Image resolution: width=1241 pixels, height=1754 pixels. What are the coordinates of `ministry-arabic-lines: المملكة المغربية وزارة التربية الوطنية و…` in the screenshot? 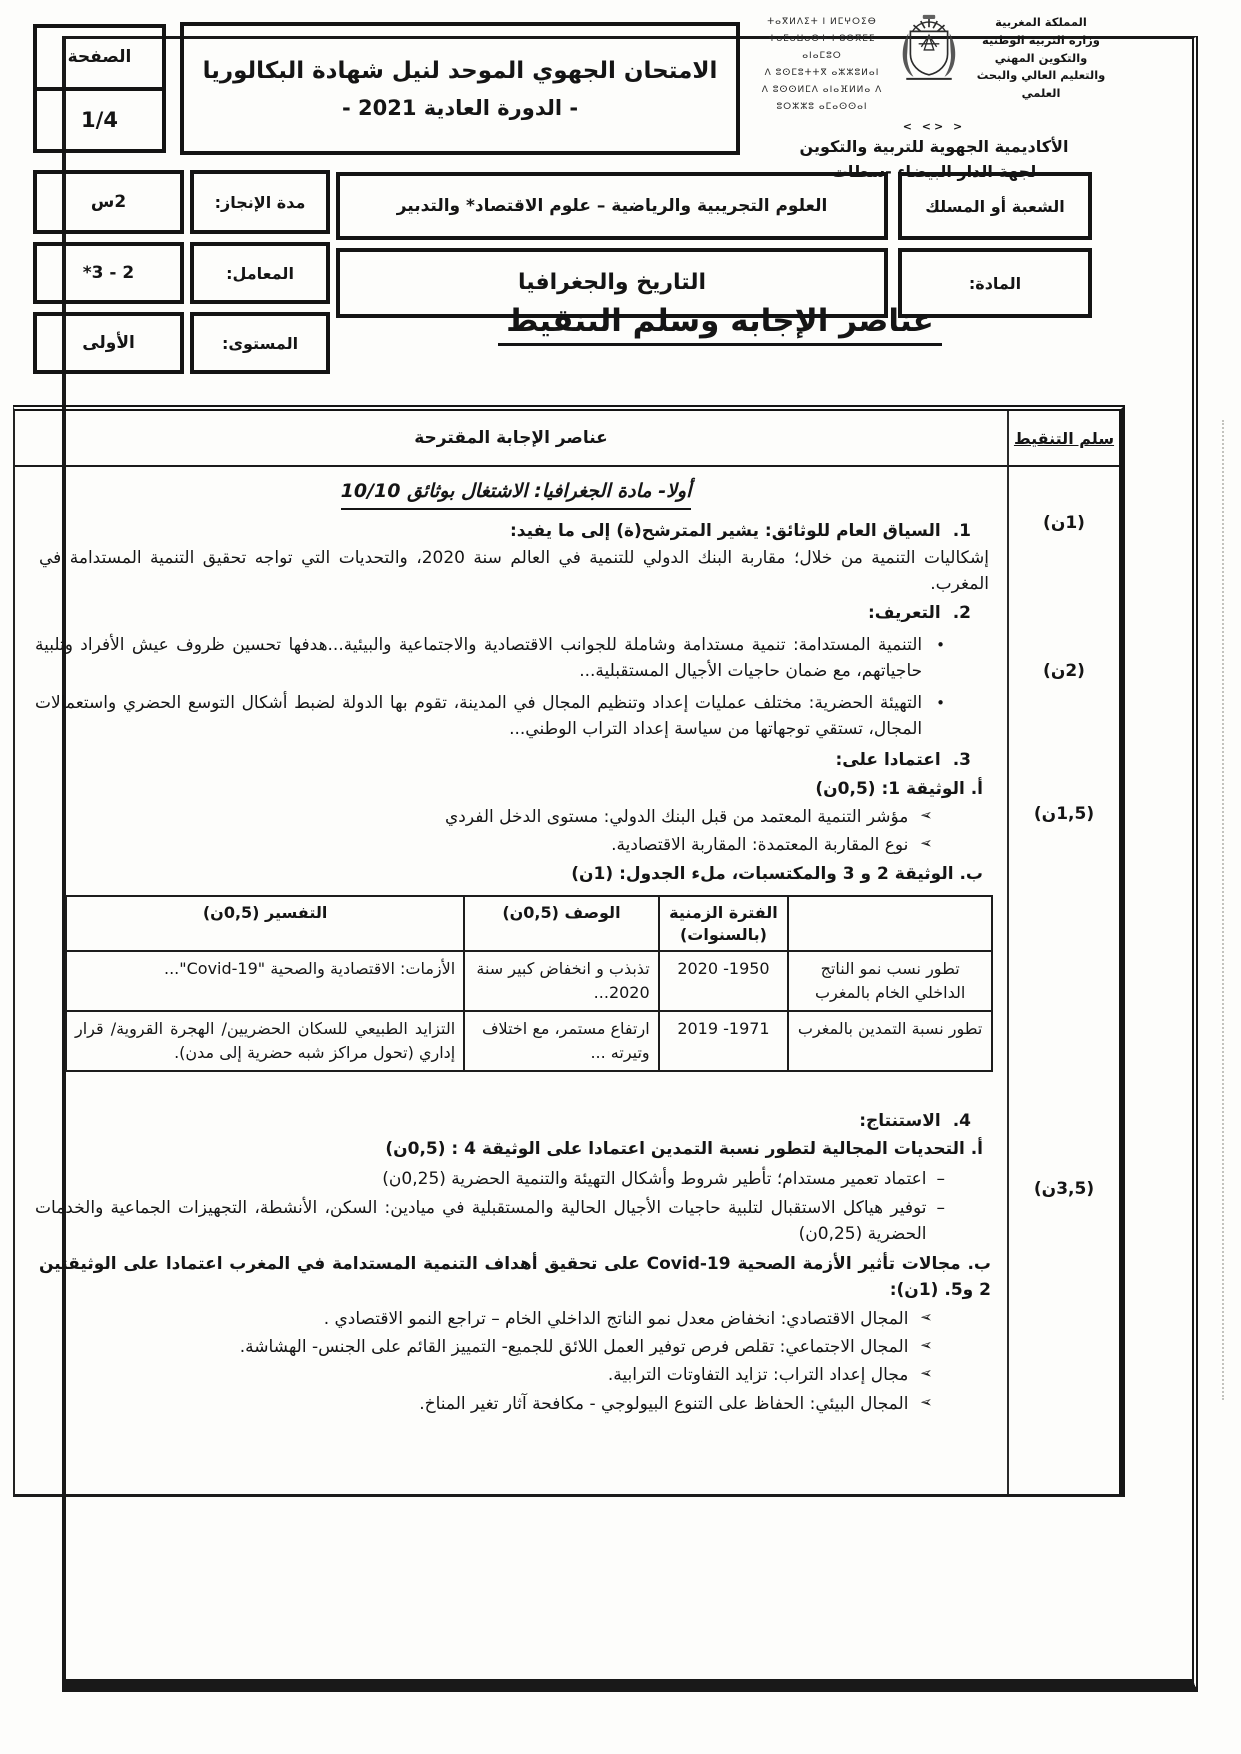 It's located at (1041, 58).